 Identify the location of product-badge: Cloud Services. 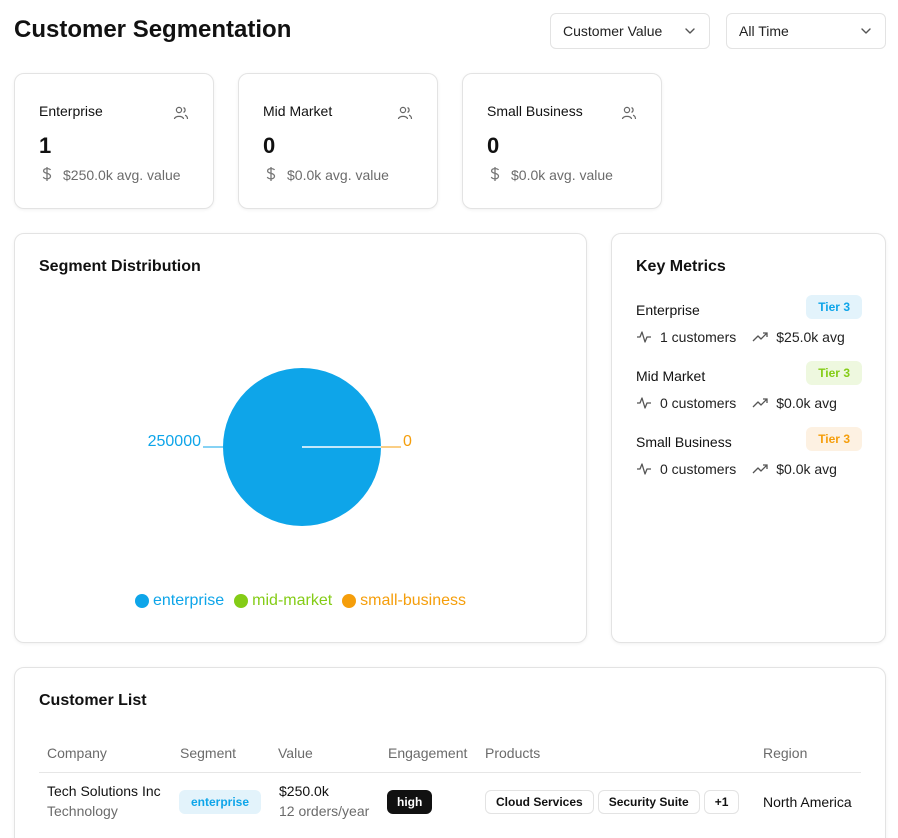
(539, 802).